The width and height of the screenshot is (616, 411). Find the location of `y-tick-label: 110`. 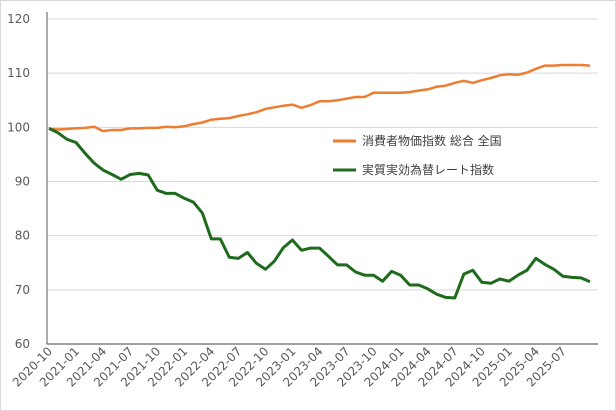

y-tick-label: 110 is located at coordinates (18, 73).